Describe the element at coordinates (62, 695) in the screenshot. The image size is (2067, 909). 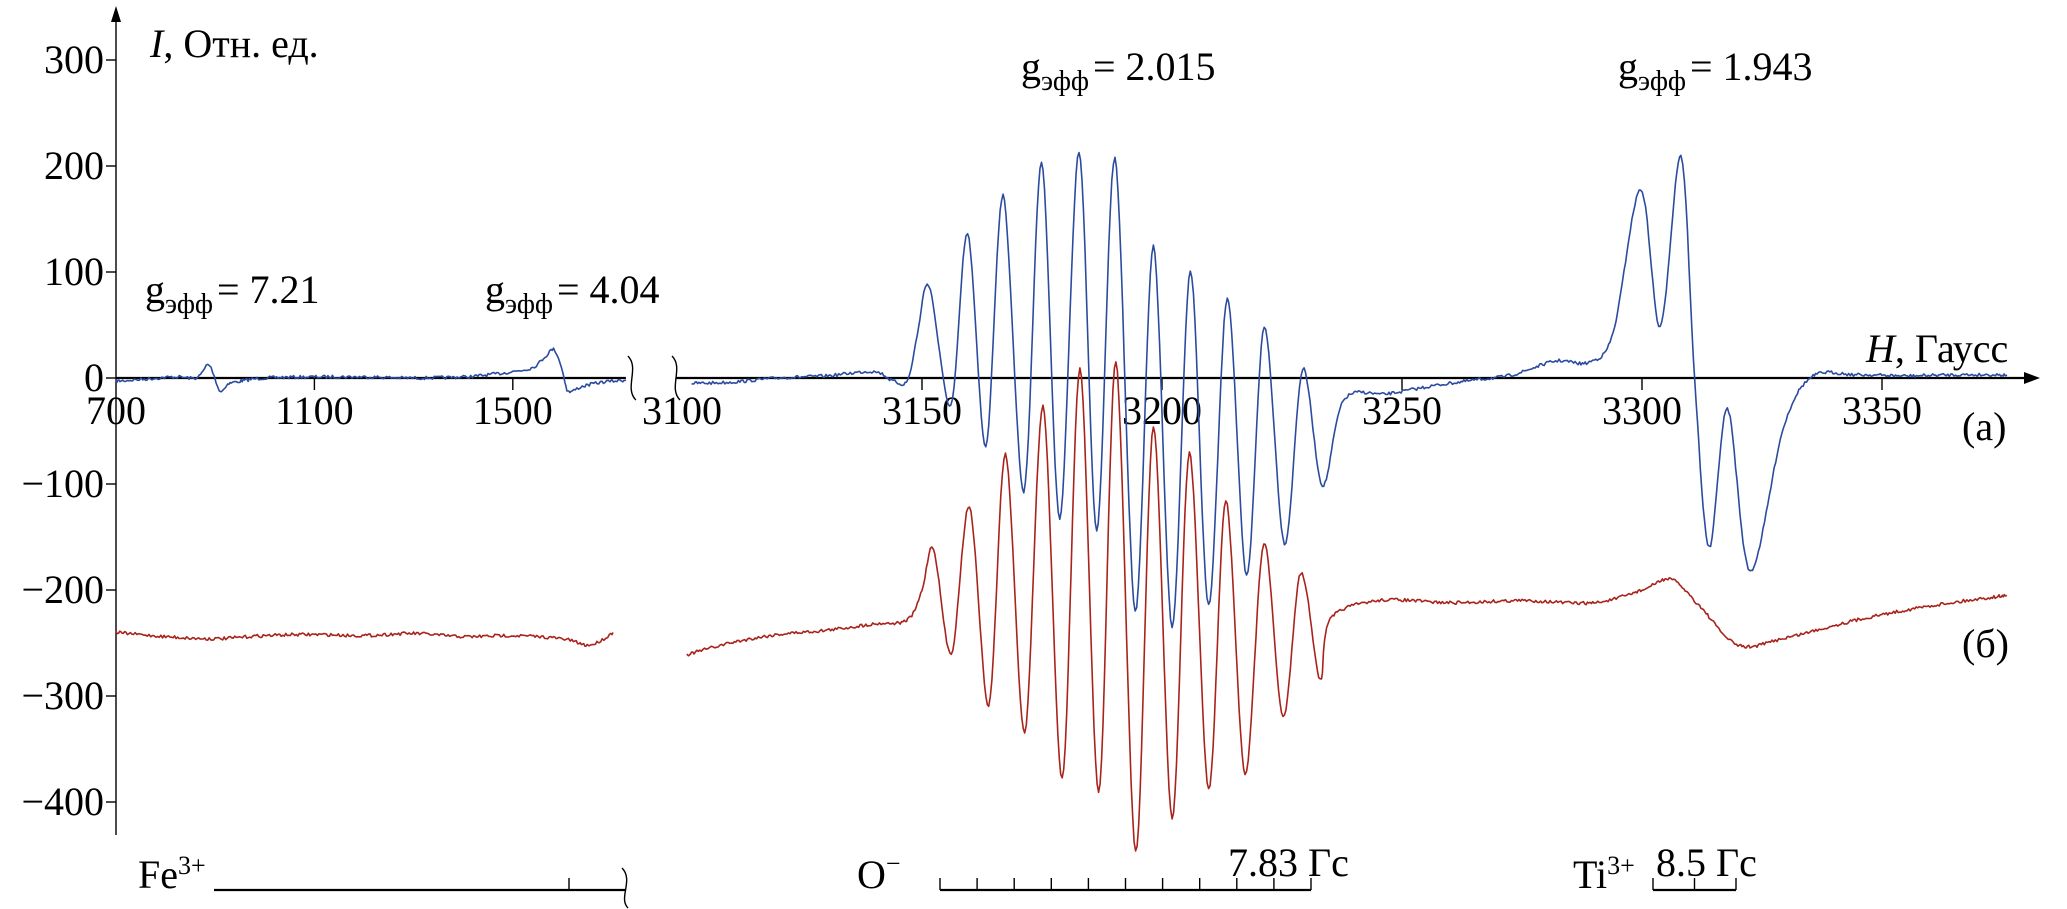
I see `y-tick-label: −300` at that location.